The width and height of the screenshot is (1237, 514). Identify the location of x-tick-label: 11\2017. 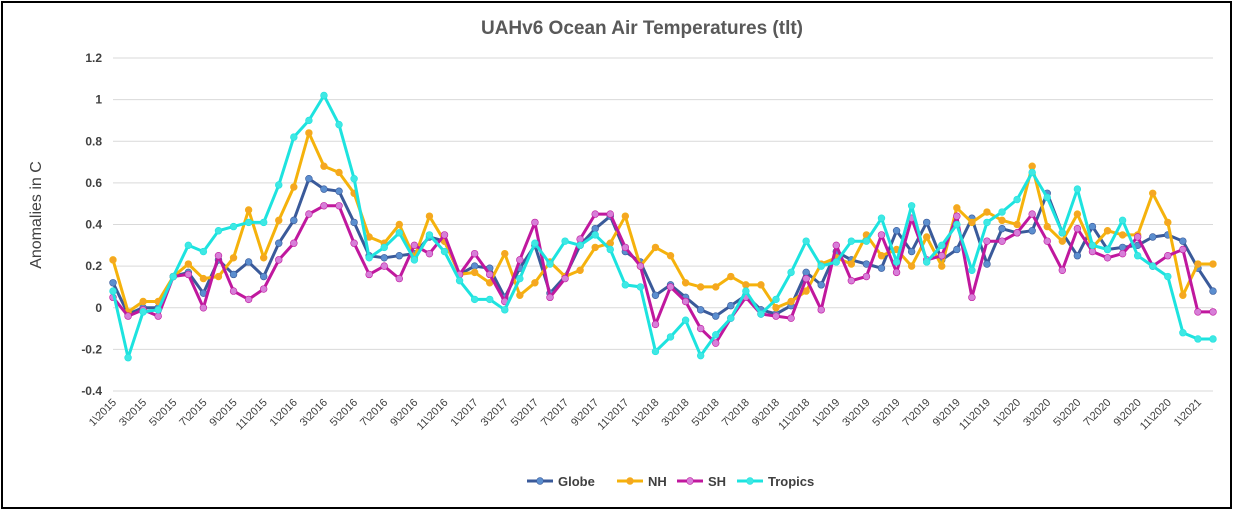
(613, 415).